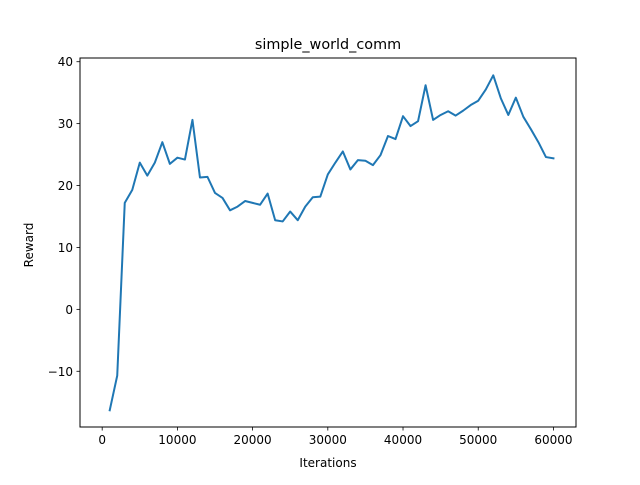  Describe the element at coordinates (65, 62) in the screenshot. I see `y-tick-label: 40` at that location.